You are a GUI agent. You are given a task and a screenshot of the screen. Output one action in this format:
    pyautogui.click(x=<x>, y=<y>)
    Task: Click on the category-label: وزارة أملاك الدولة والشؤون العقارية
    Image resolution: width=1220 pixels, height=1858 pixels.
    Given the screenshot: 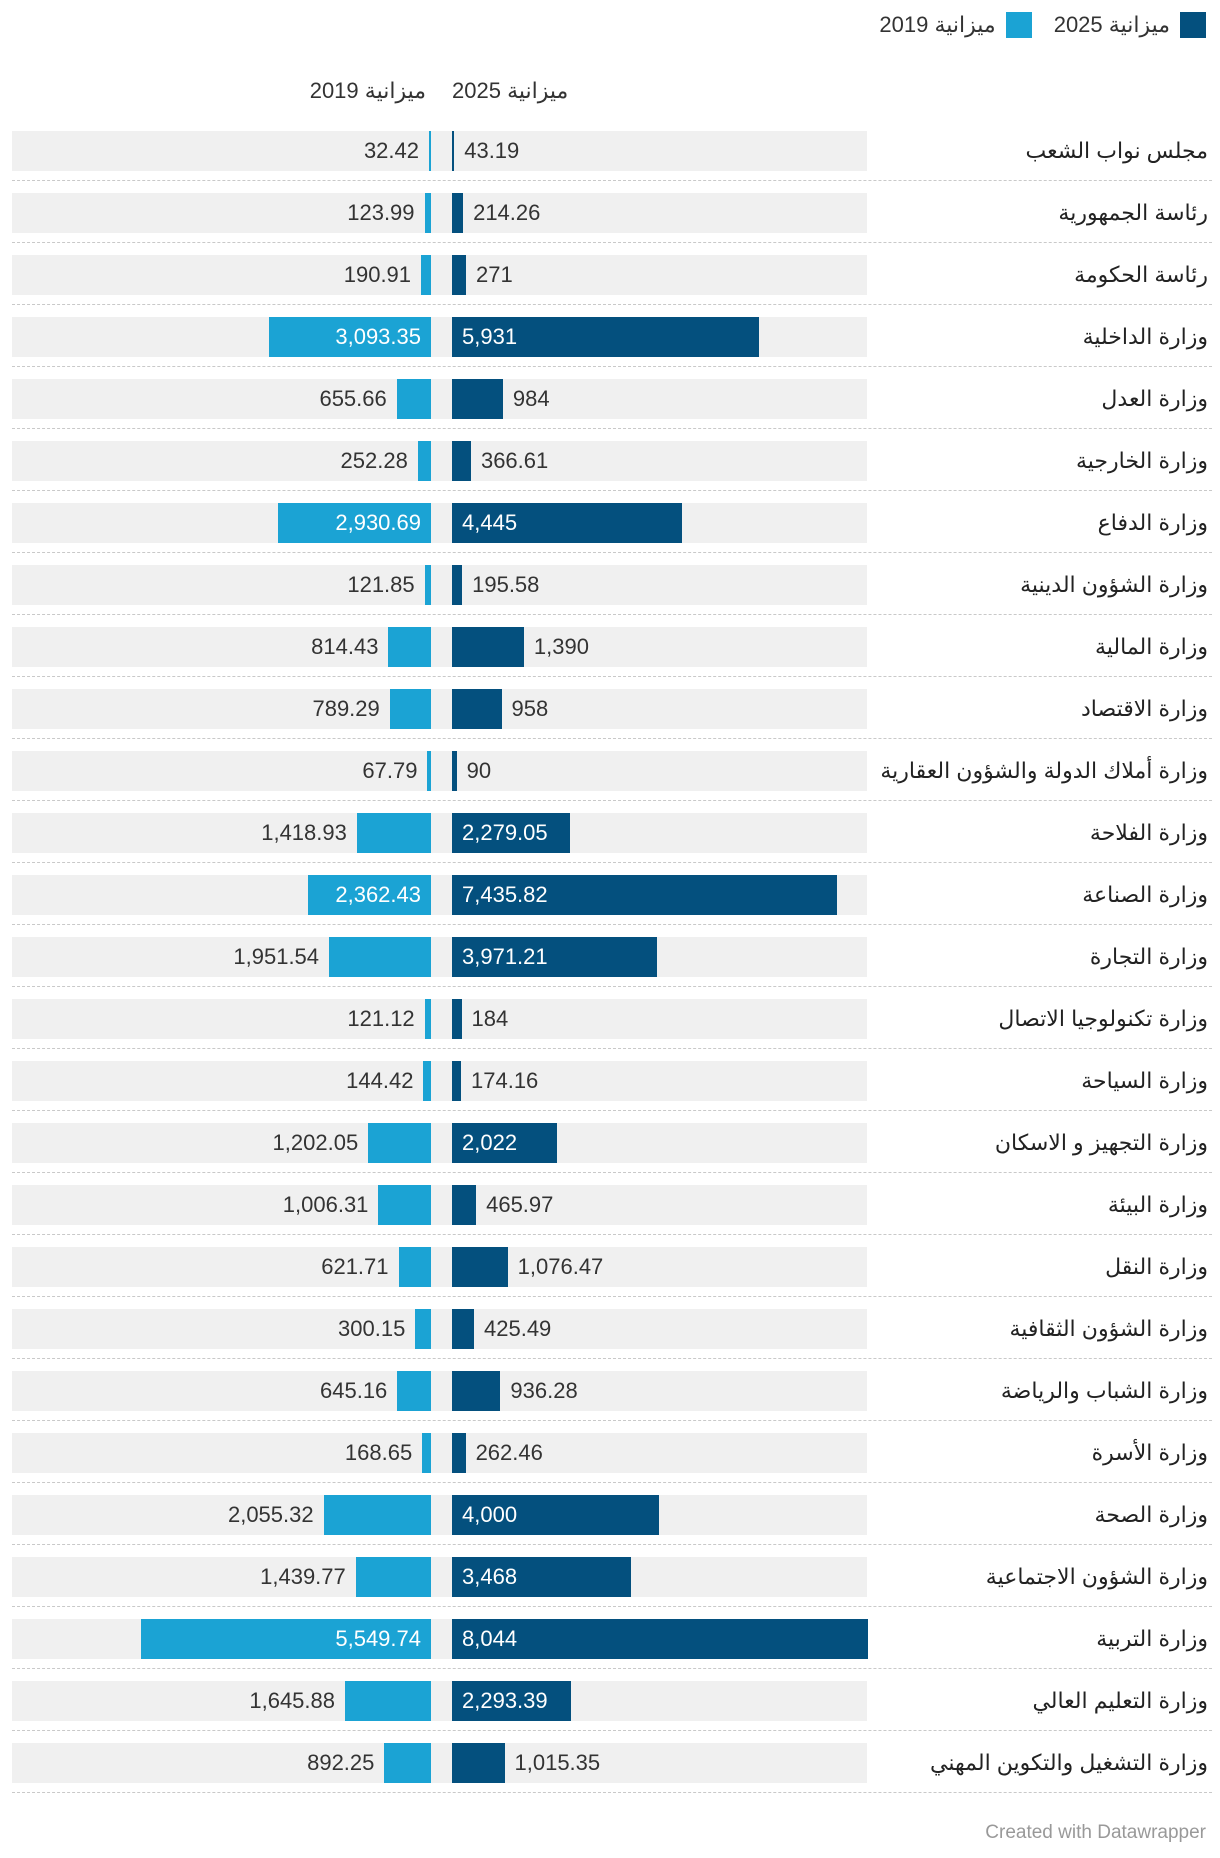 What is the action you would take?
    pyautogui.click(x=1044, y=770)
    